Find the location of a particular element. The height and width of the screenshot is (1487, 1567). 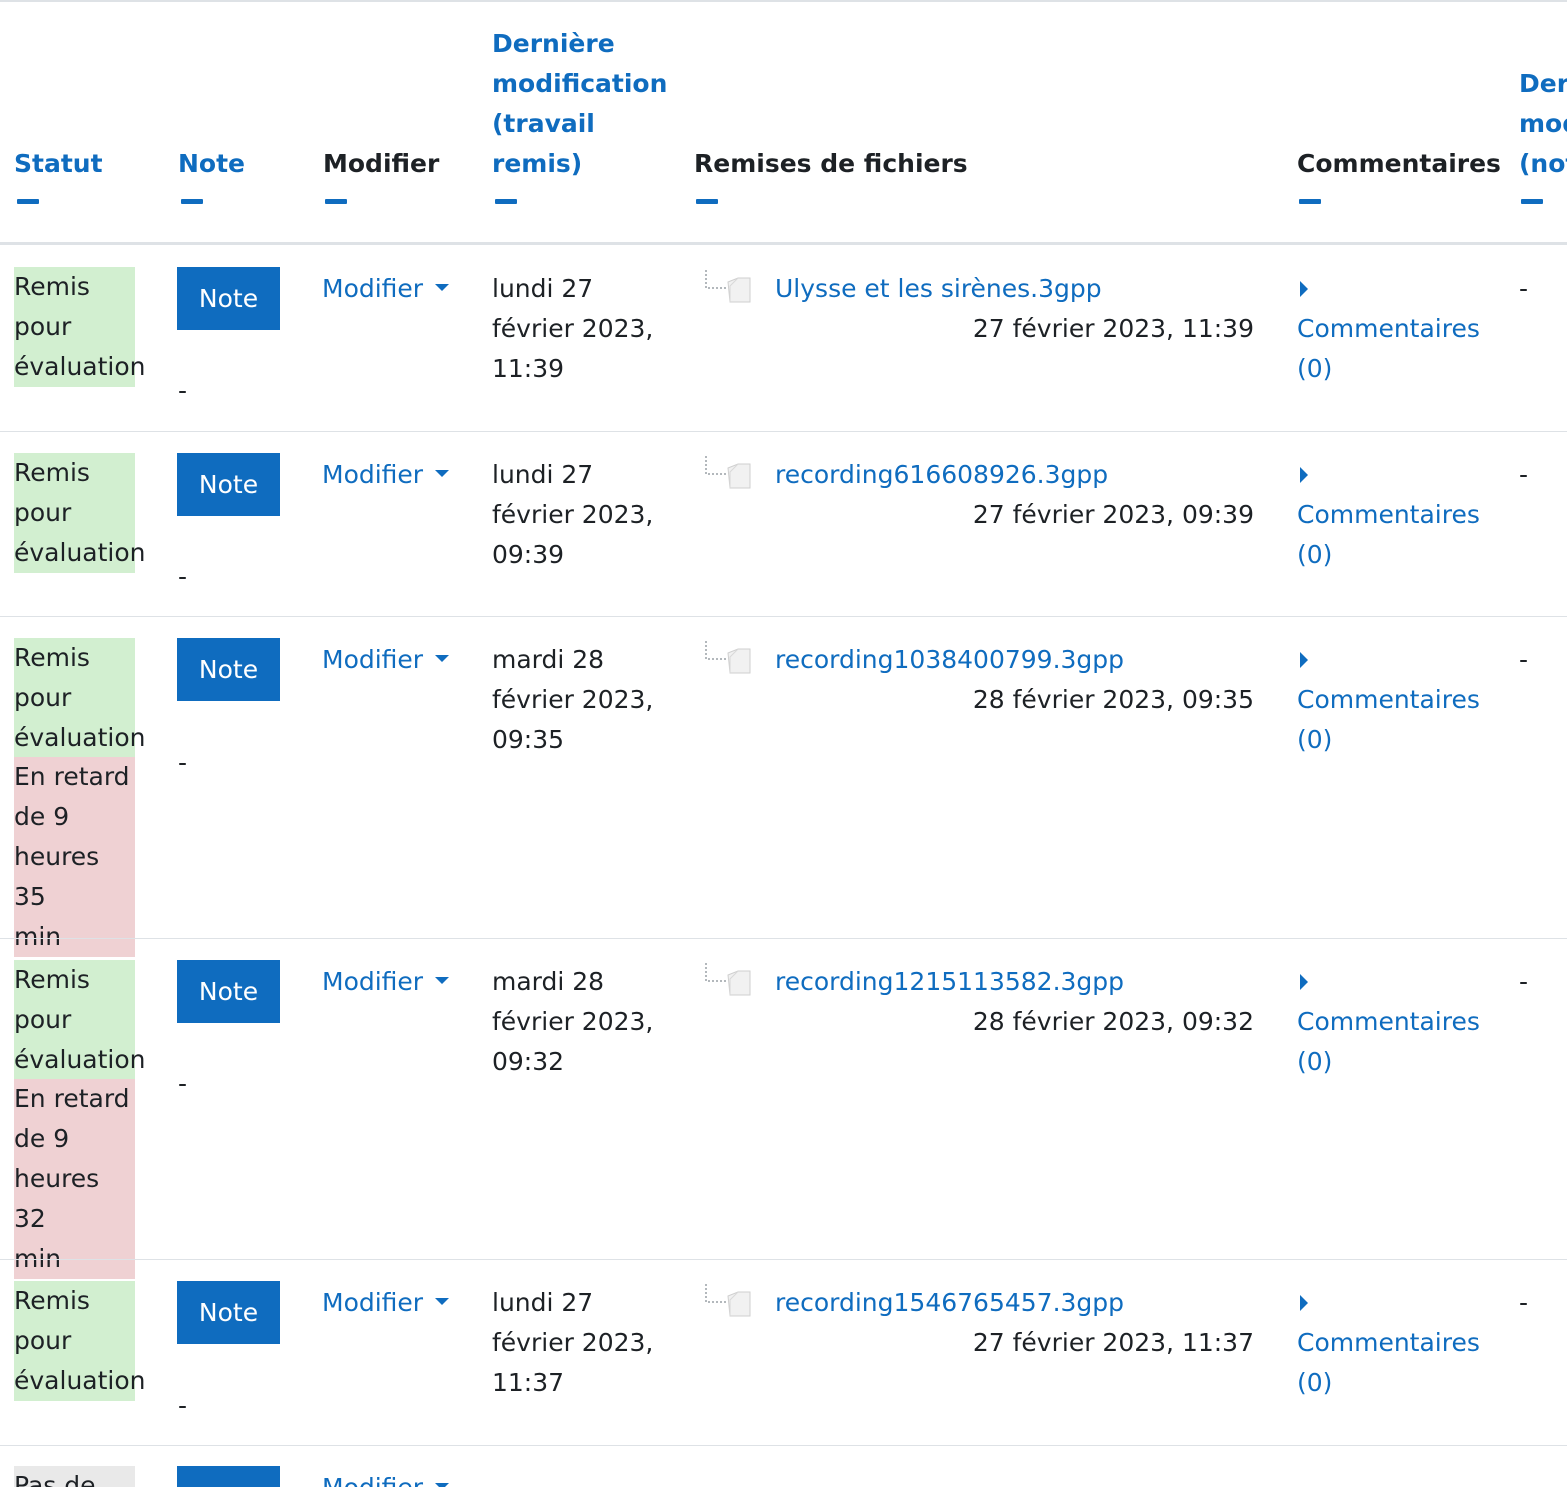

date-line: 11:37 is located at coordinates (528, 1382).